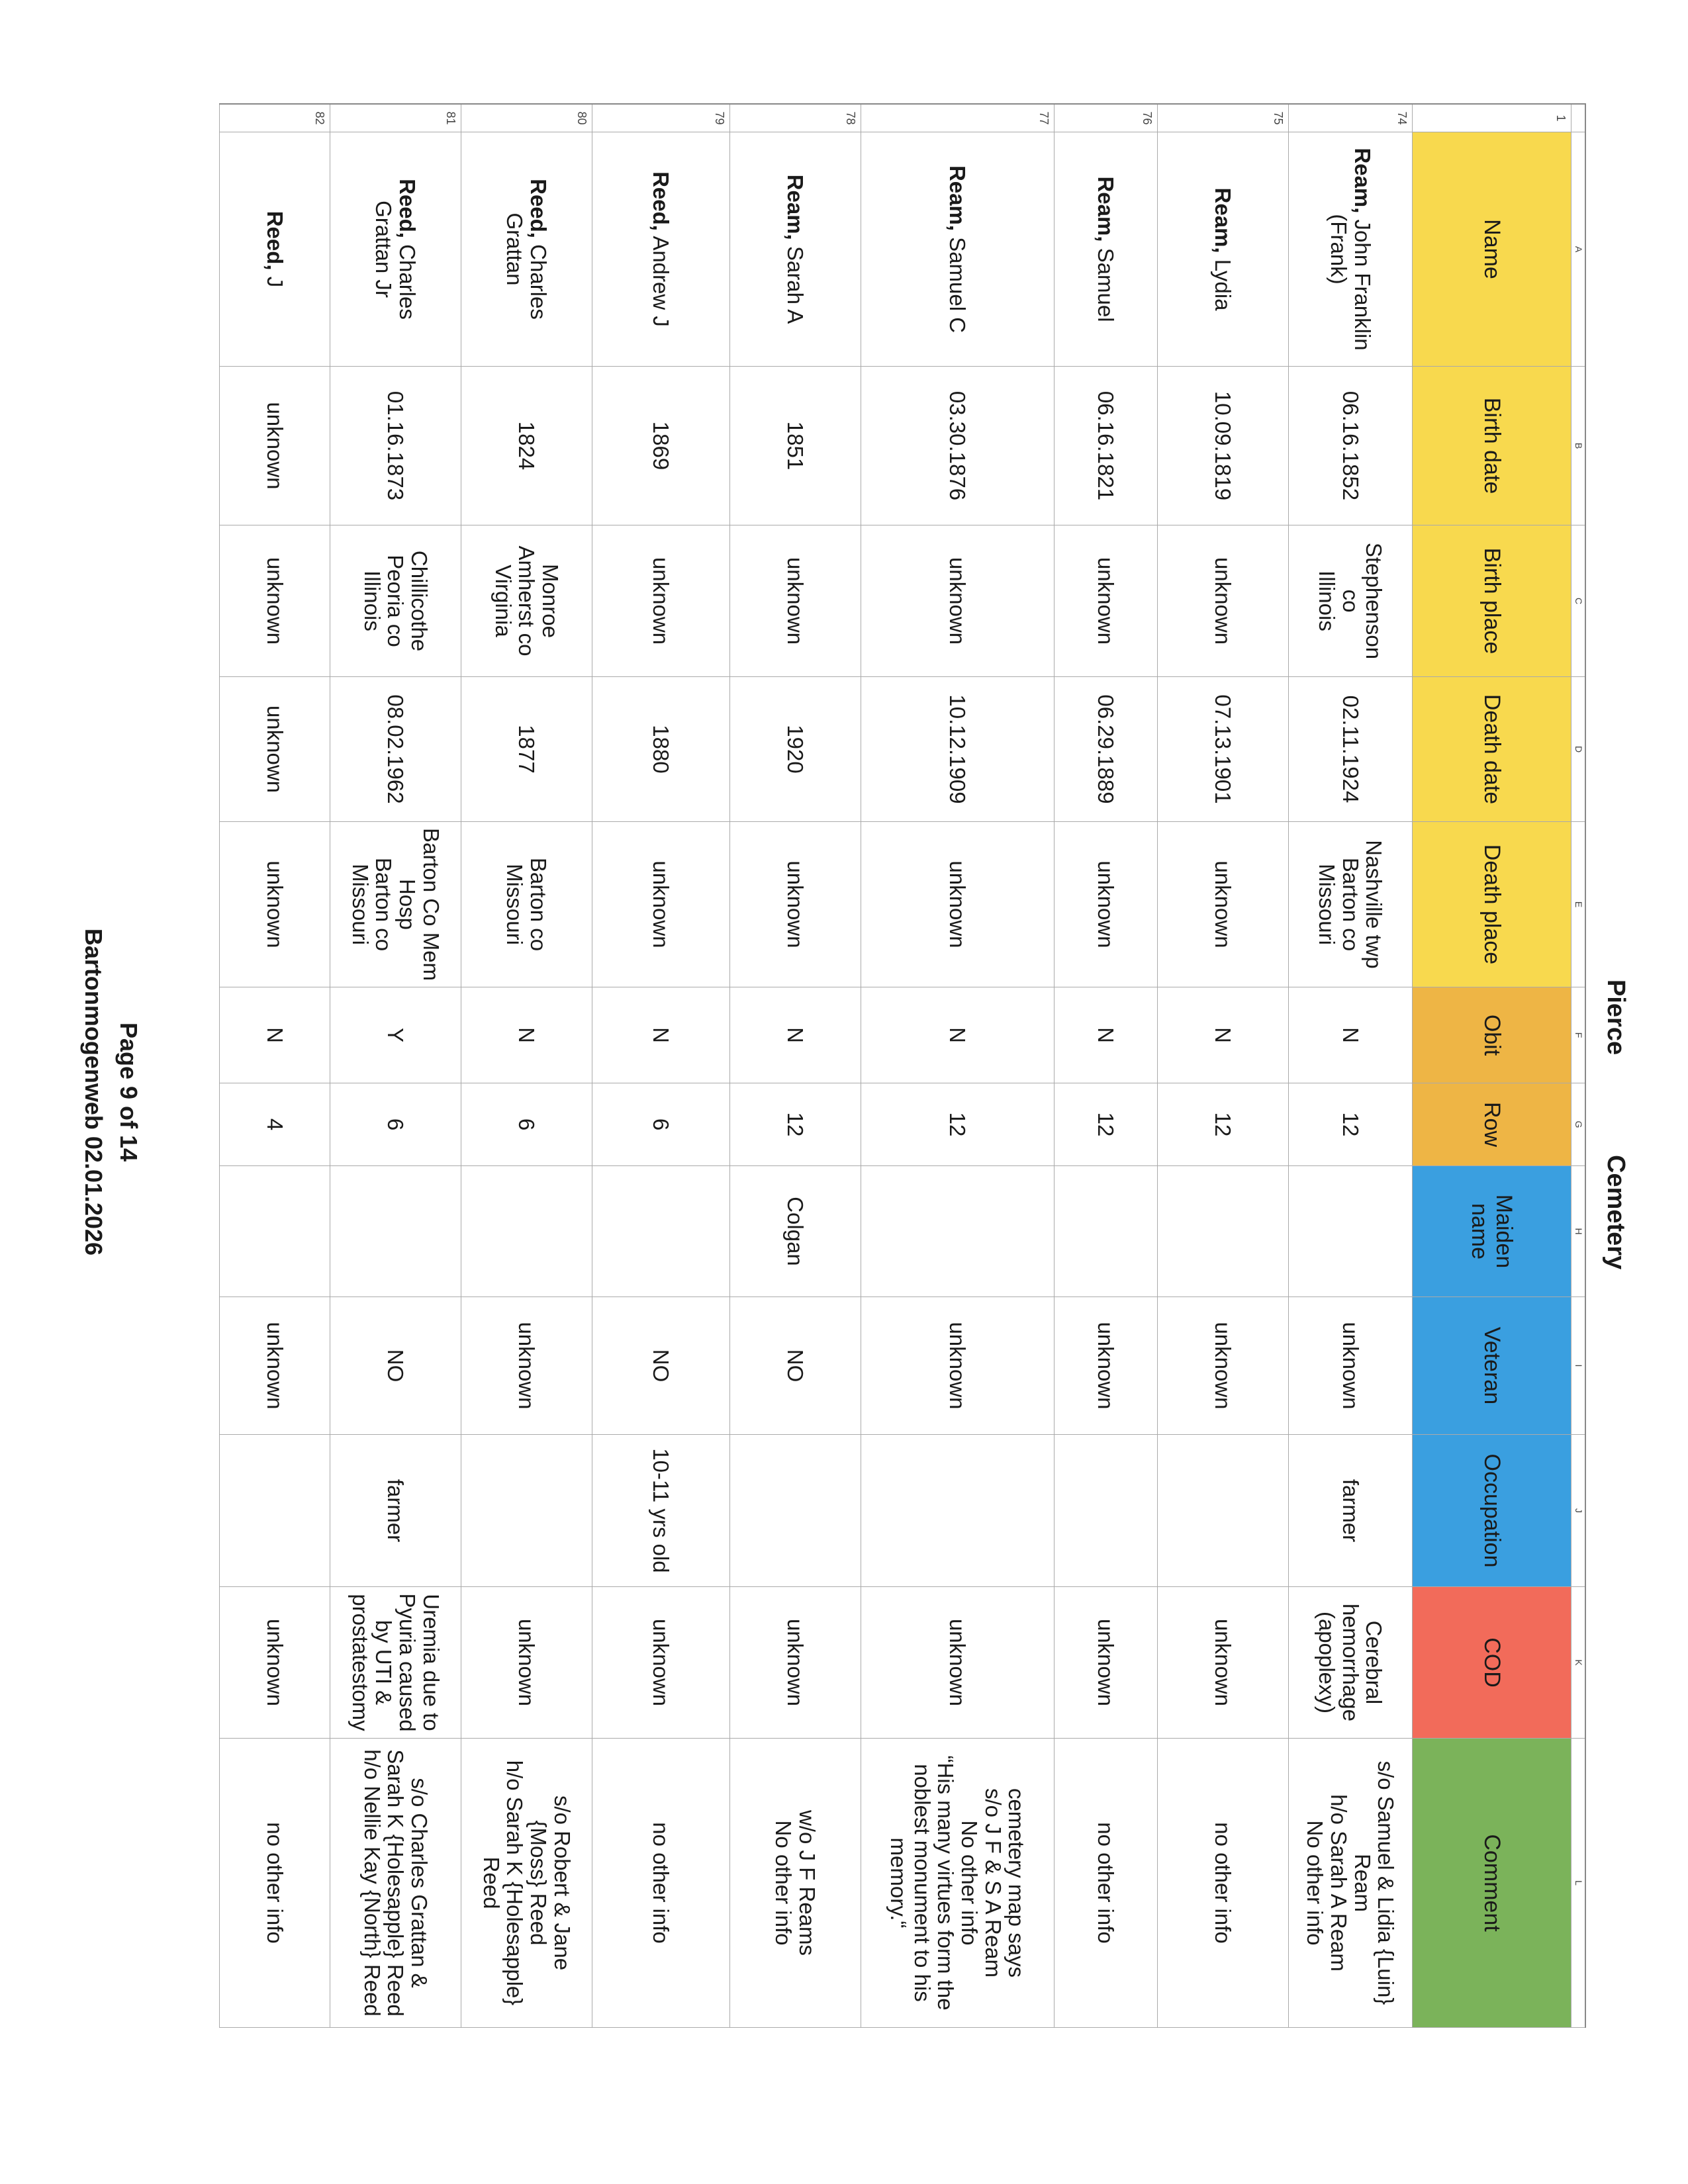 This screenshot has width=1688, height=2184. Describe the element at coordinates (274, 749) in the screenshot. I see `death-date-cell: unknown` at that location.